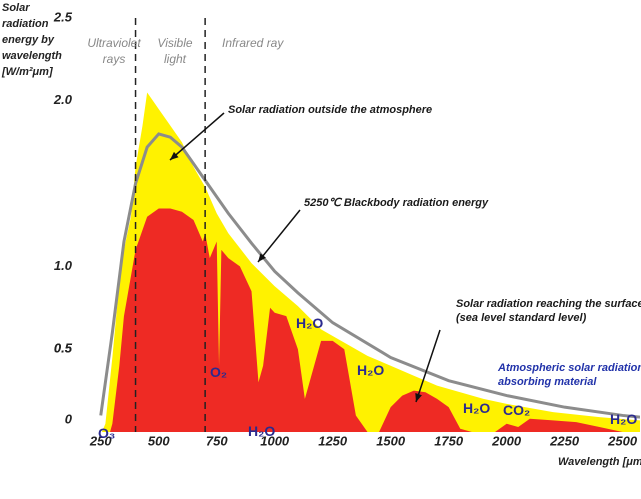  Describe the element at coordinates (27, 72) in the screenshot. I see `y-axis-title: [W/m²μm]` at that location.